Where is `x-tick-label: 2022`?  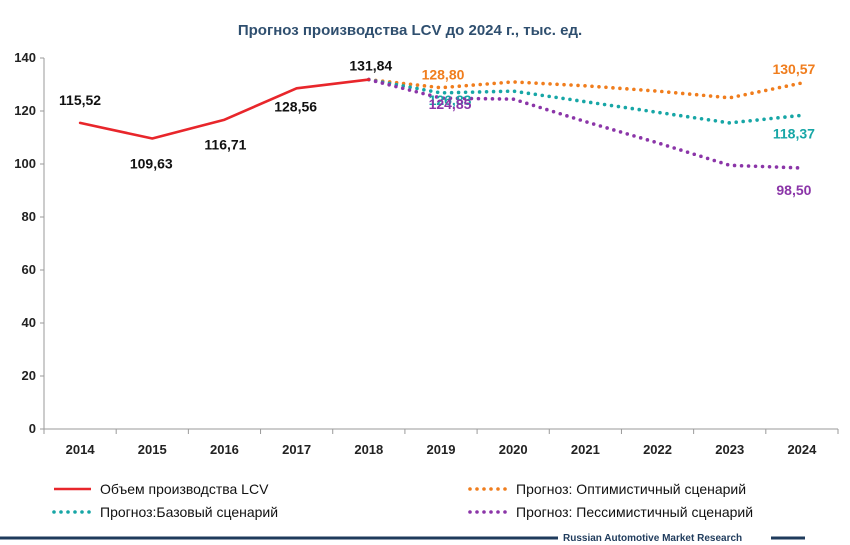
x-tick-label: 2022 is located at coordinates (657, 449).